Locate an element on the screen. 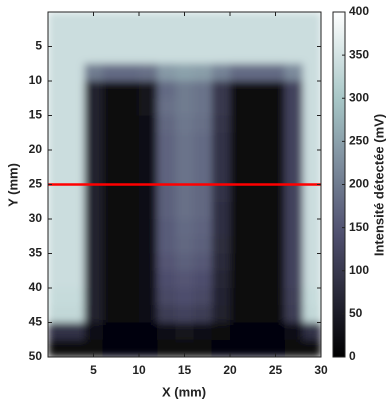  y-axis-label: Y (mm) is located at coordinates (12, 185).